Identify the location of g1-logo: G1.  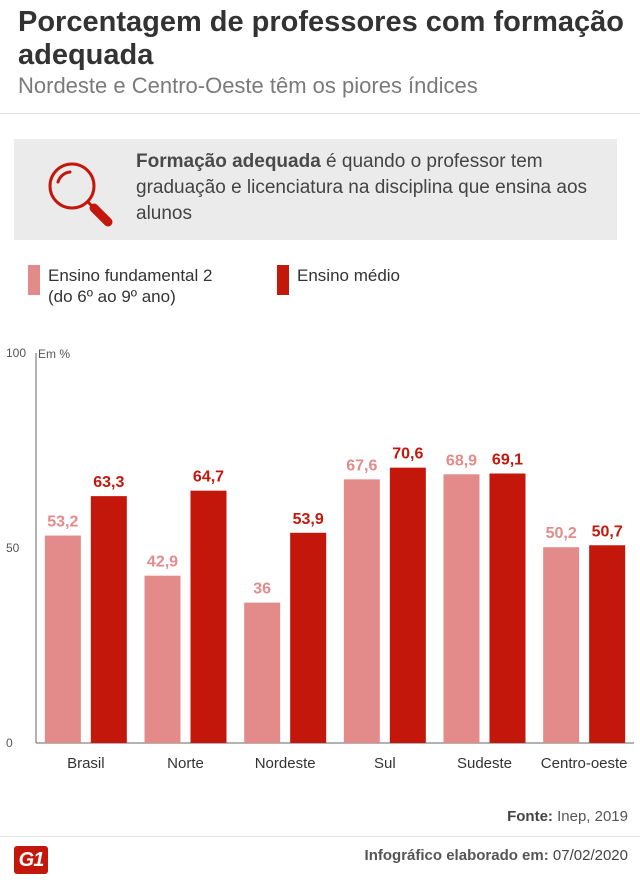
(31, 860).